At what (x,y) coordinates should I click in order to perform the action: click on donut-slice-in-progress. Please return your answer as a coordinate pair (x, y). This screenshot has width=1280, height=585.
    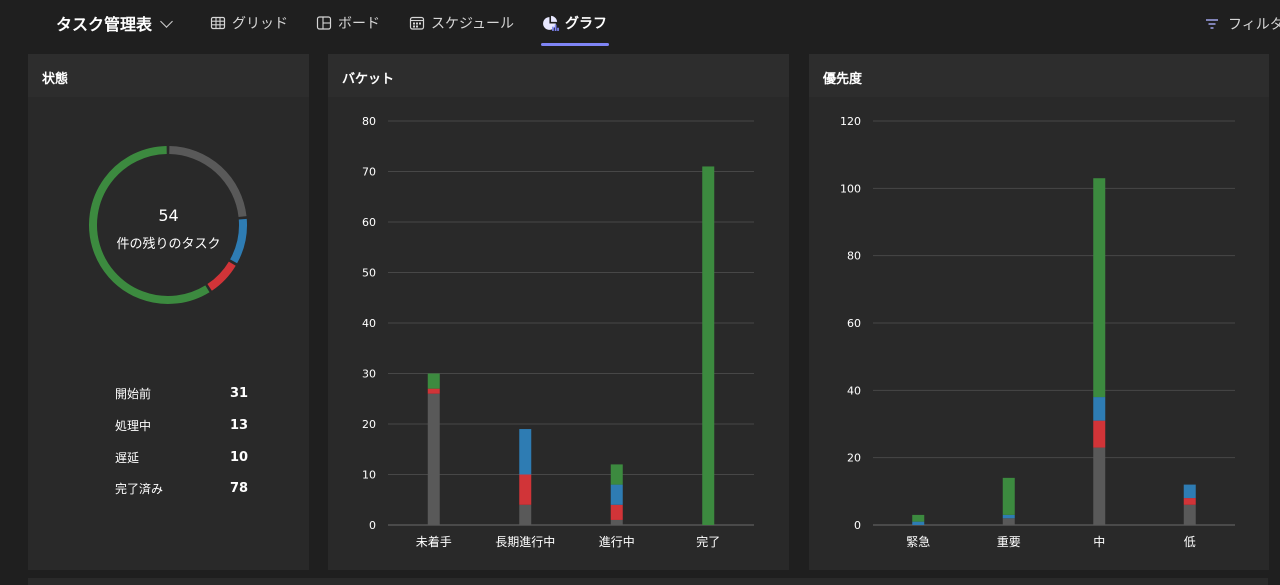
    Looking at the image, I should click on (238, 241).